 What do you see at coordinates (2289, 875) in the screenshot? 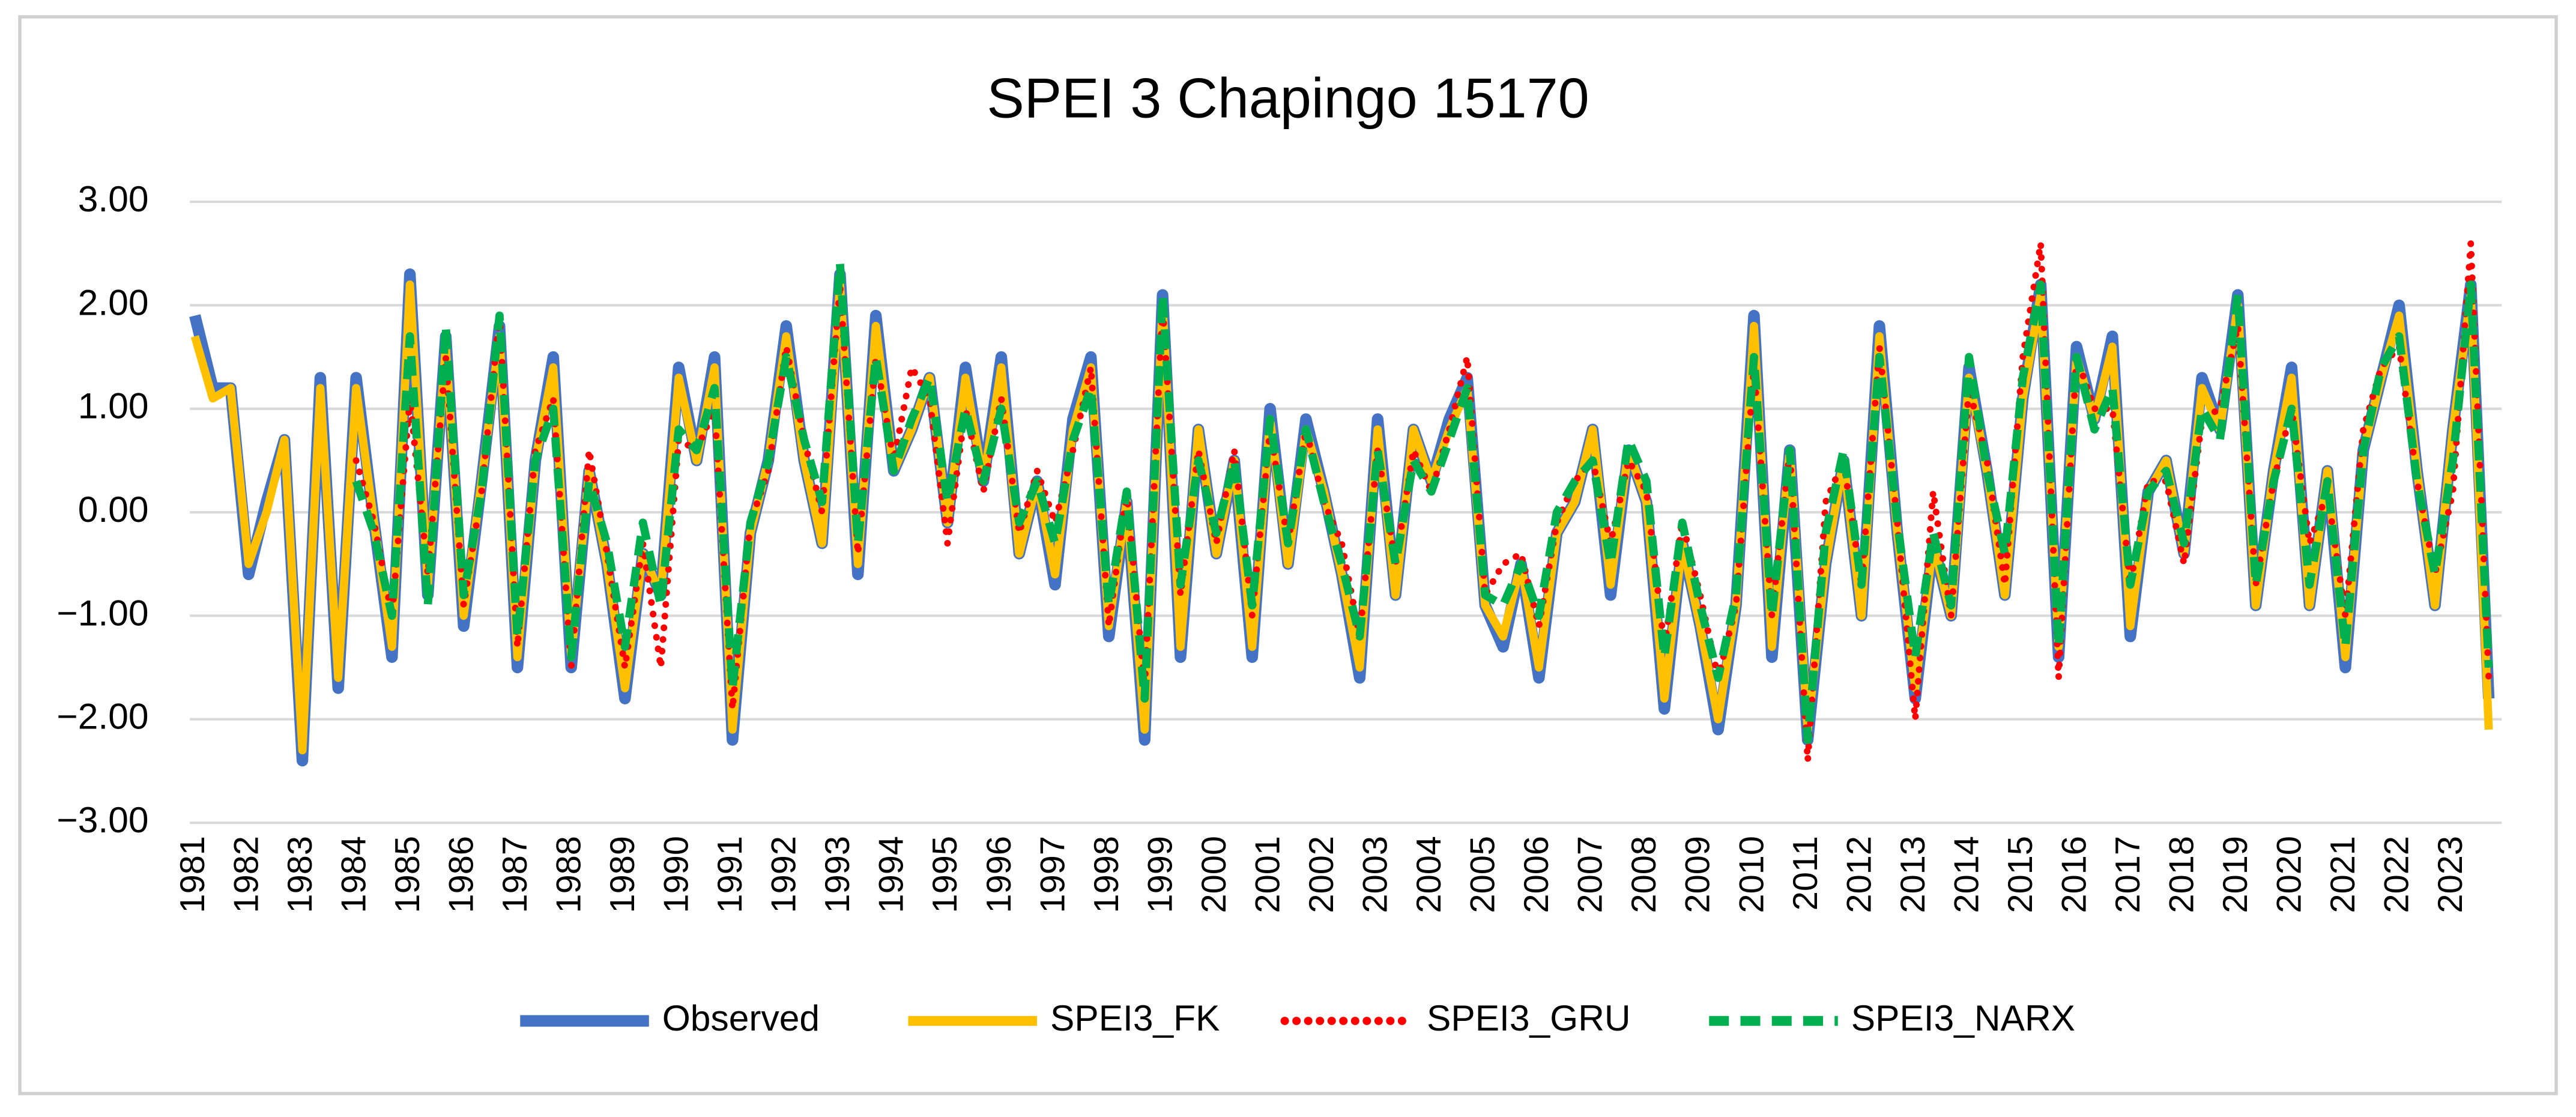
I see `x-tick-label: 2020` at bounding box center [2289, 875].